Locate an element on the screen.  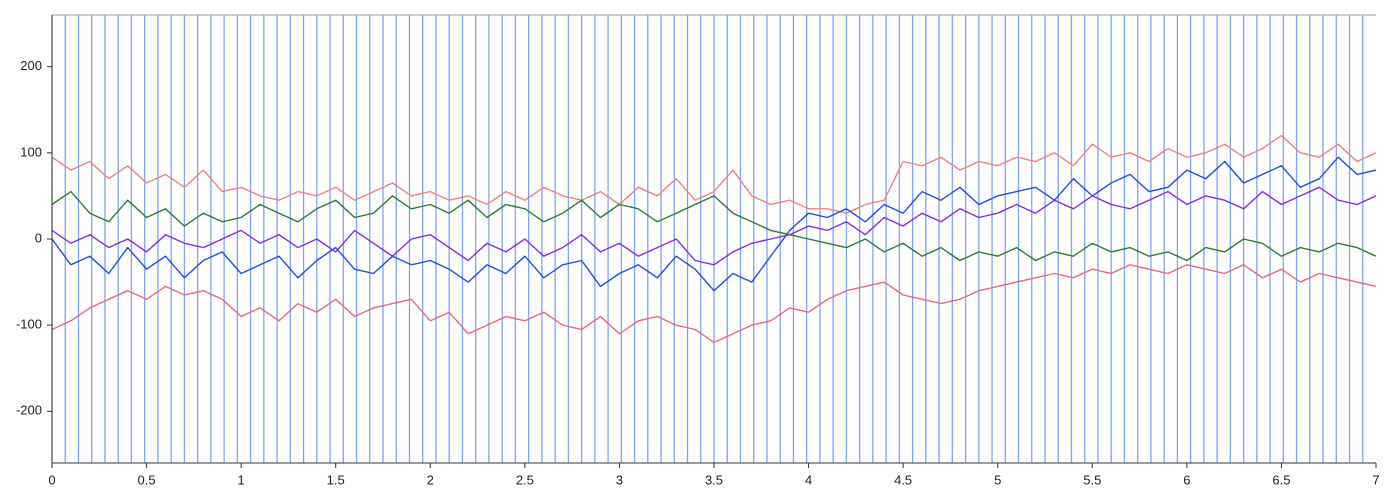
x-tick-label: 6 is located at coordinates (1186, 479).